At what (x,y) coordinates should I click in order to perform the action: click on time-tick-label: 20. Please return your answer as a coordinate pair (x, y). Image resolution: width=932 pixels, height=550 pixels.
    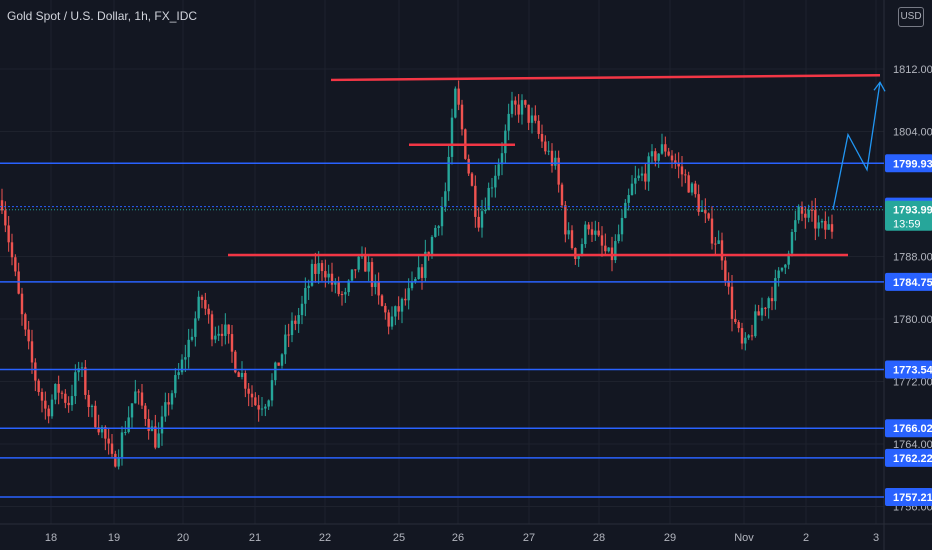
    Looking at the image, I should click on (183, 538).